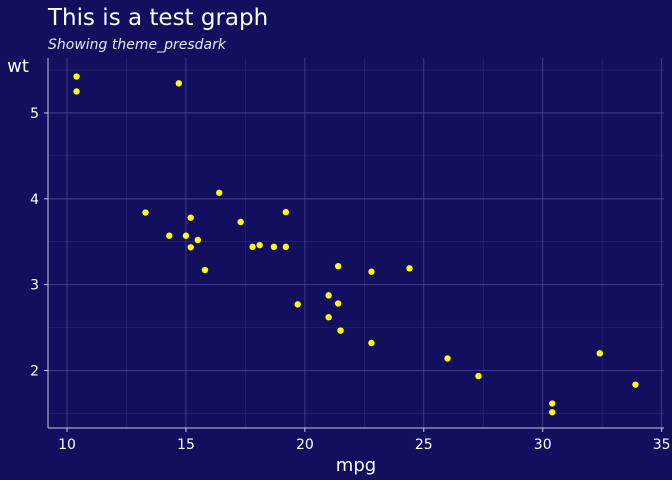  What do you see at coordinates (137, 45) in the screenshot?
I see `chart-subtitle: Showing theme_presdark` at bounding box center [137, 45].